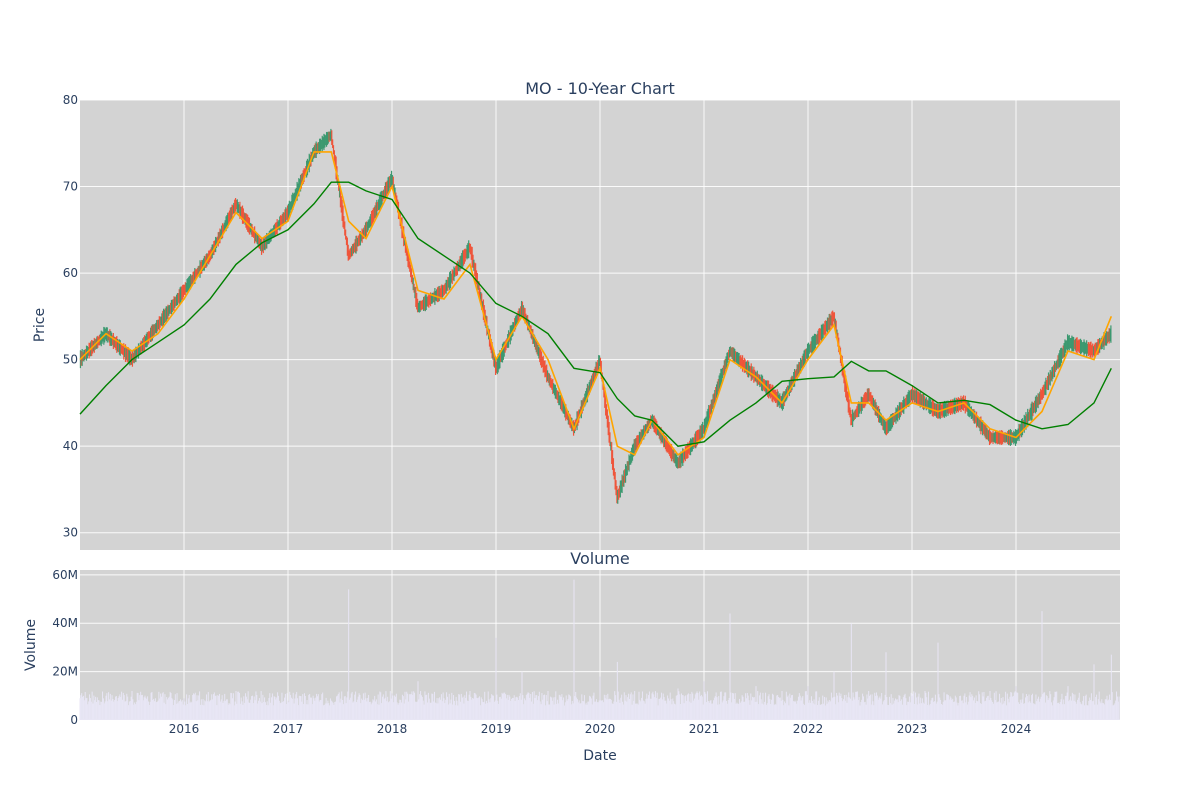  What do you see at coordinates (65, 623) in the screenshot?
I see `volume-tick-label: 40M` at bounding box center [65, 623].